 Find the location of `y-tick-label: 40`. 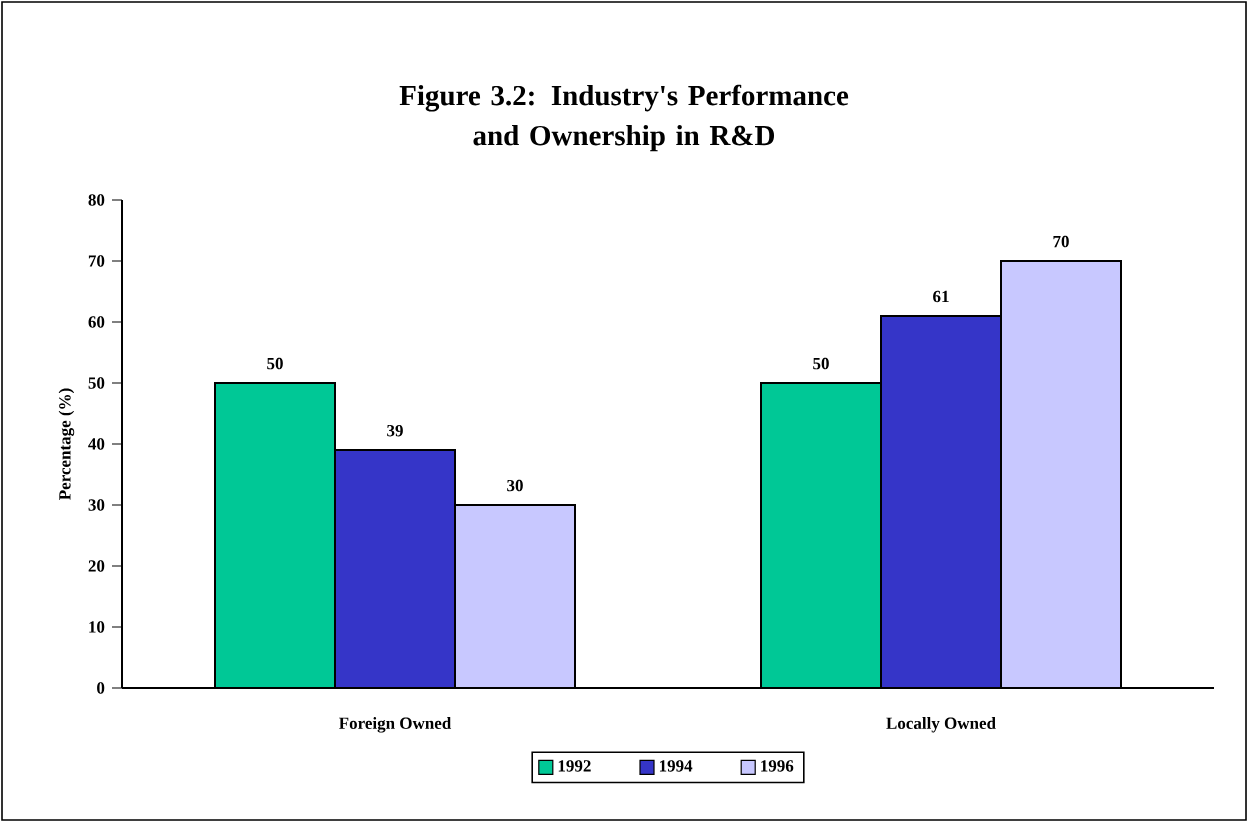

y-tick-label: 40 is located at coordinates (96, 444).